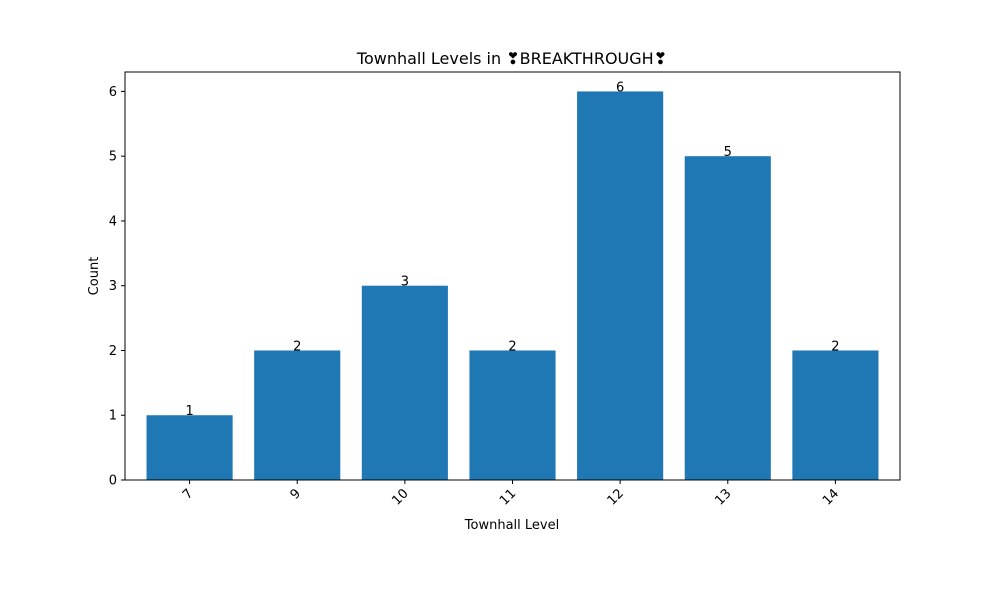 Image resolution: width=1000 pixels, height=600 pixels. Describe the element at coordinates (620, 87) in the screenshot. I see `value-label-12: 6` at that location.